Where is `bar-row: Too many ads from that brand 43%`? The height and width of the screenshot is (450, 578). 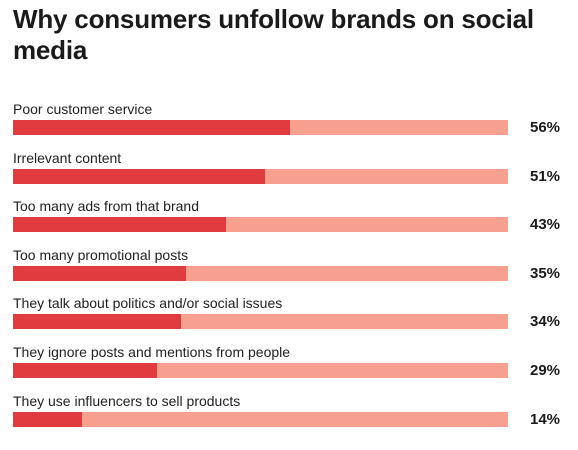 bar-row: Too many ads from that brand 43% is located at coordinates (293, 218).